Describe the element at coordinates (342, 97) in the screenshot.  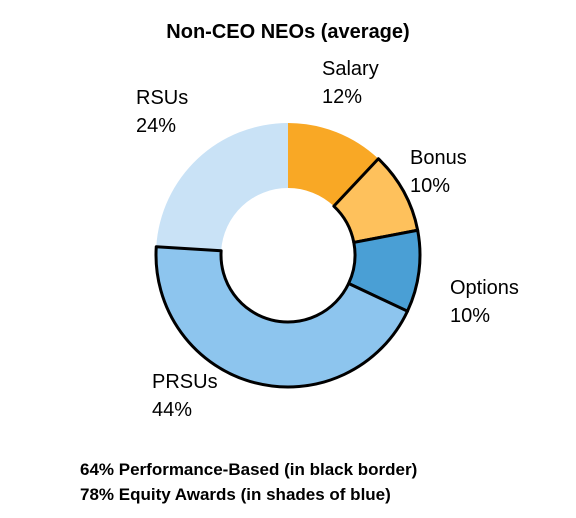
I see `value-label: 12%` at that location.